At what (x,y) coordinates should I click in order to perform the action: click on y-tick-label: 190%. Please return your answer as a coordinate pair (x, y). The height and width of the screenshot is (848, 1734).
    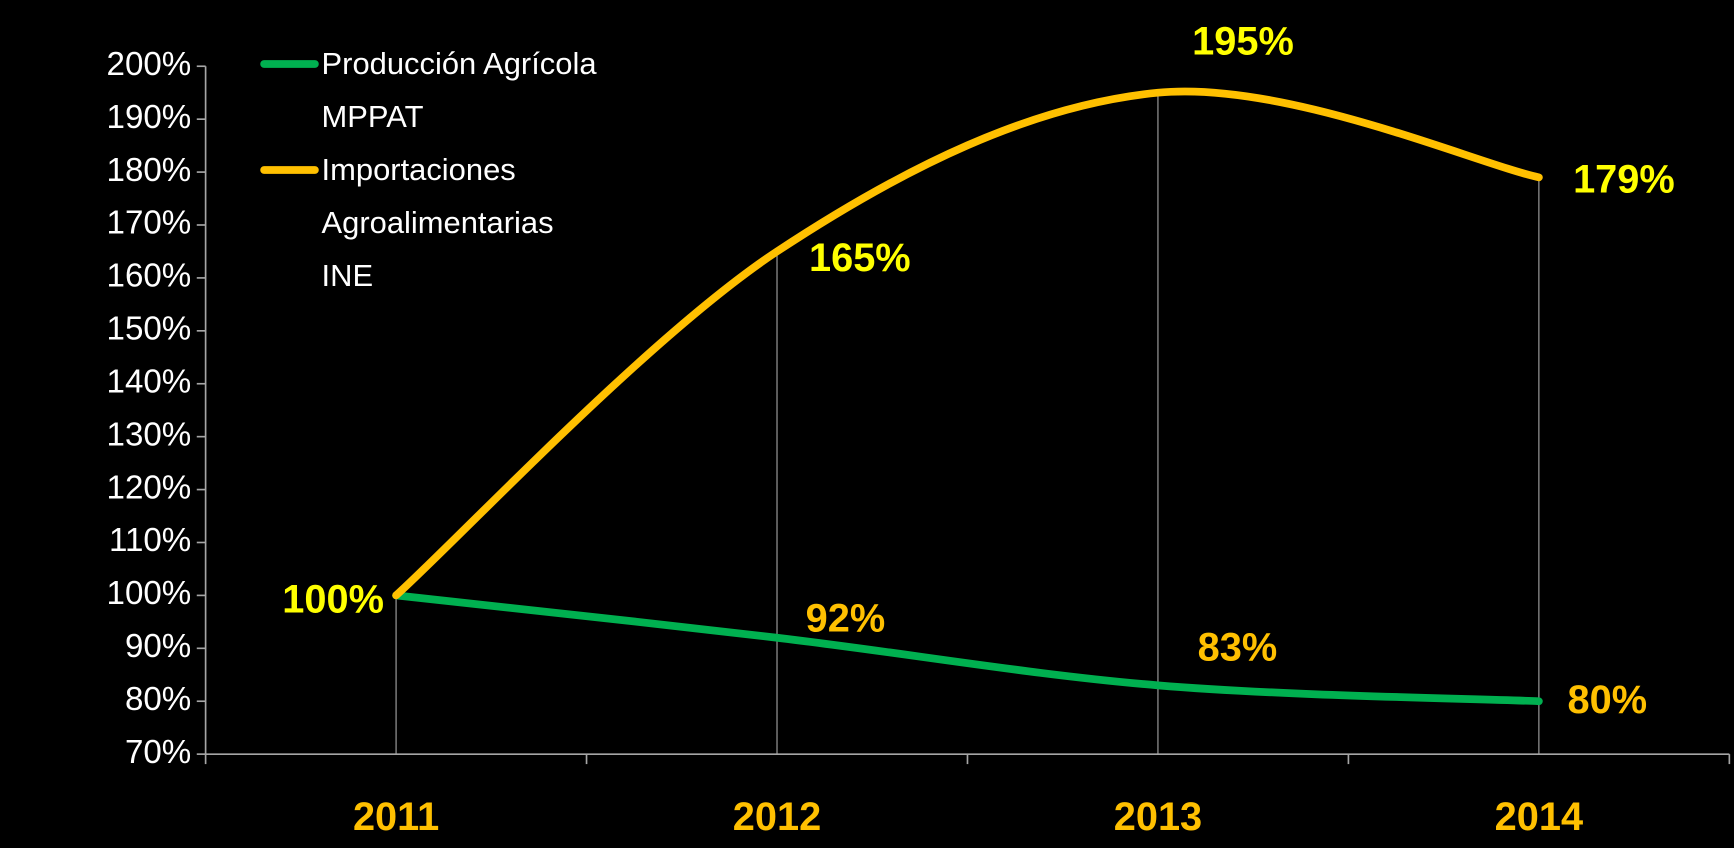
    Looking at the image, I should click on (149, 117).